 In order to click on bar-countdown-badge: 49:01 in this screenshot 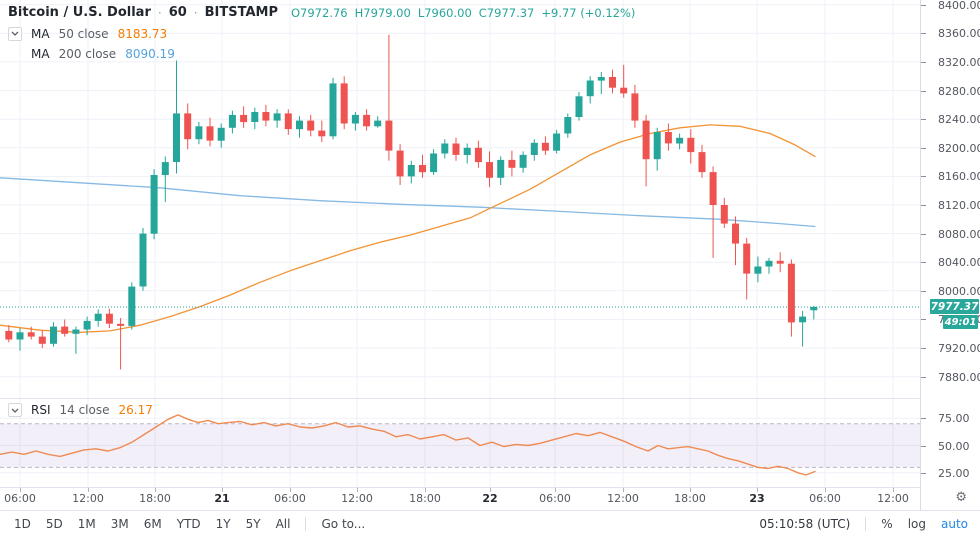, I will do `click(960, 322)`.